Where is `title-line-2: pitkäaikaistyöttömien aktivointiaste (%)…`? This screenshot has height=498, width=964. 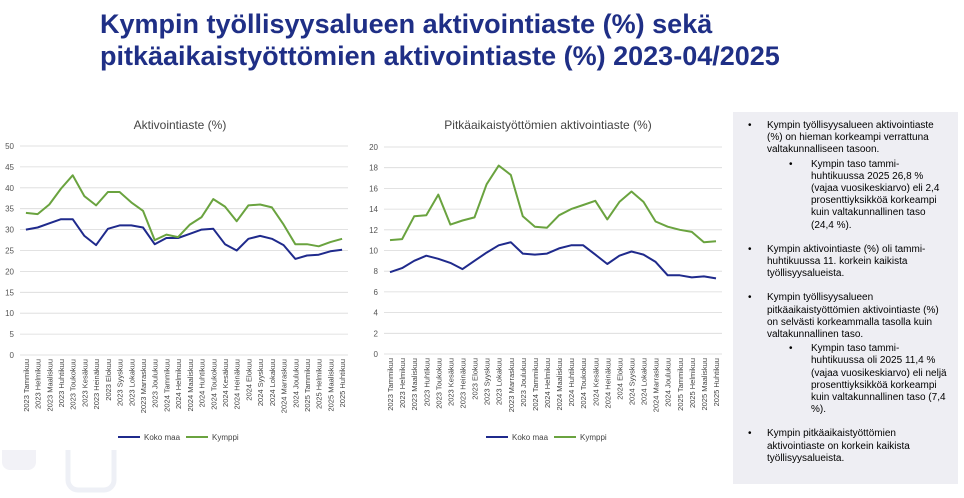 title-line-2: pitkäaikaistyöttömien aktivointiaste (%)… is located at coordinates (440, 56).